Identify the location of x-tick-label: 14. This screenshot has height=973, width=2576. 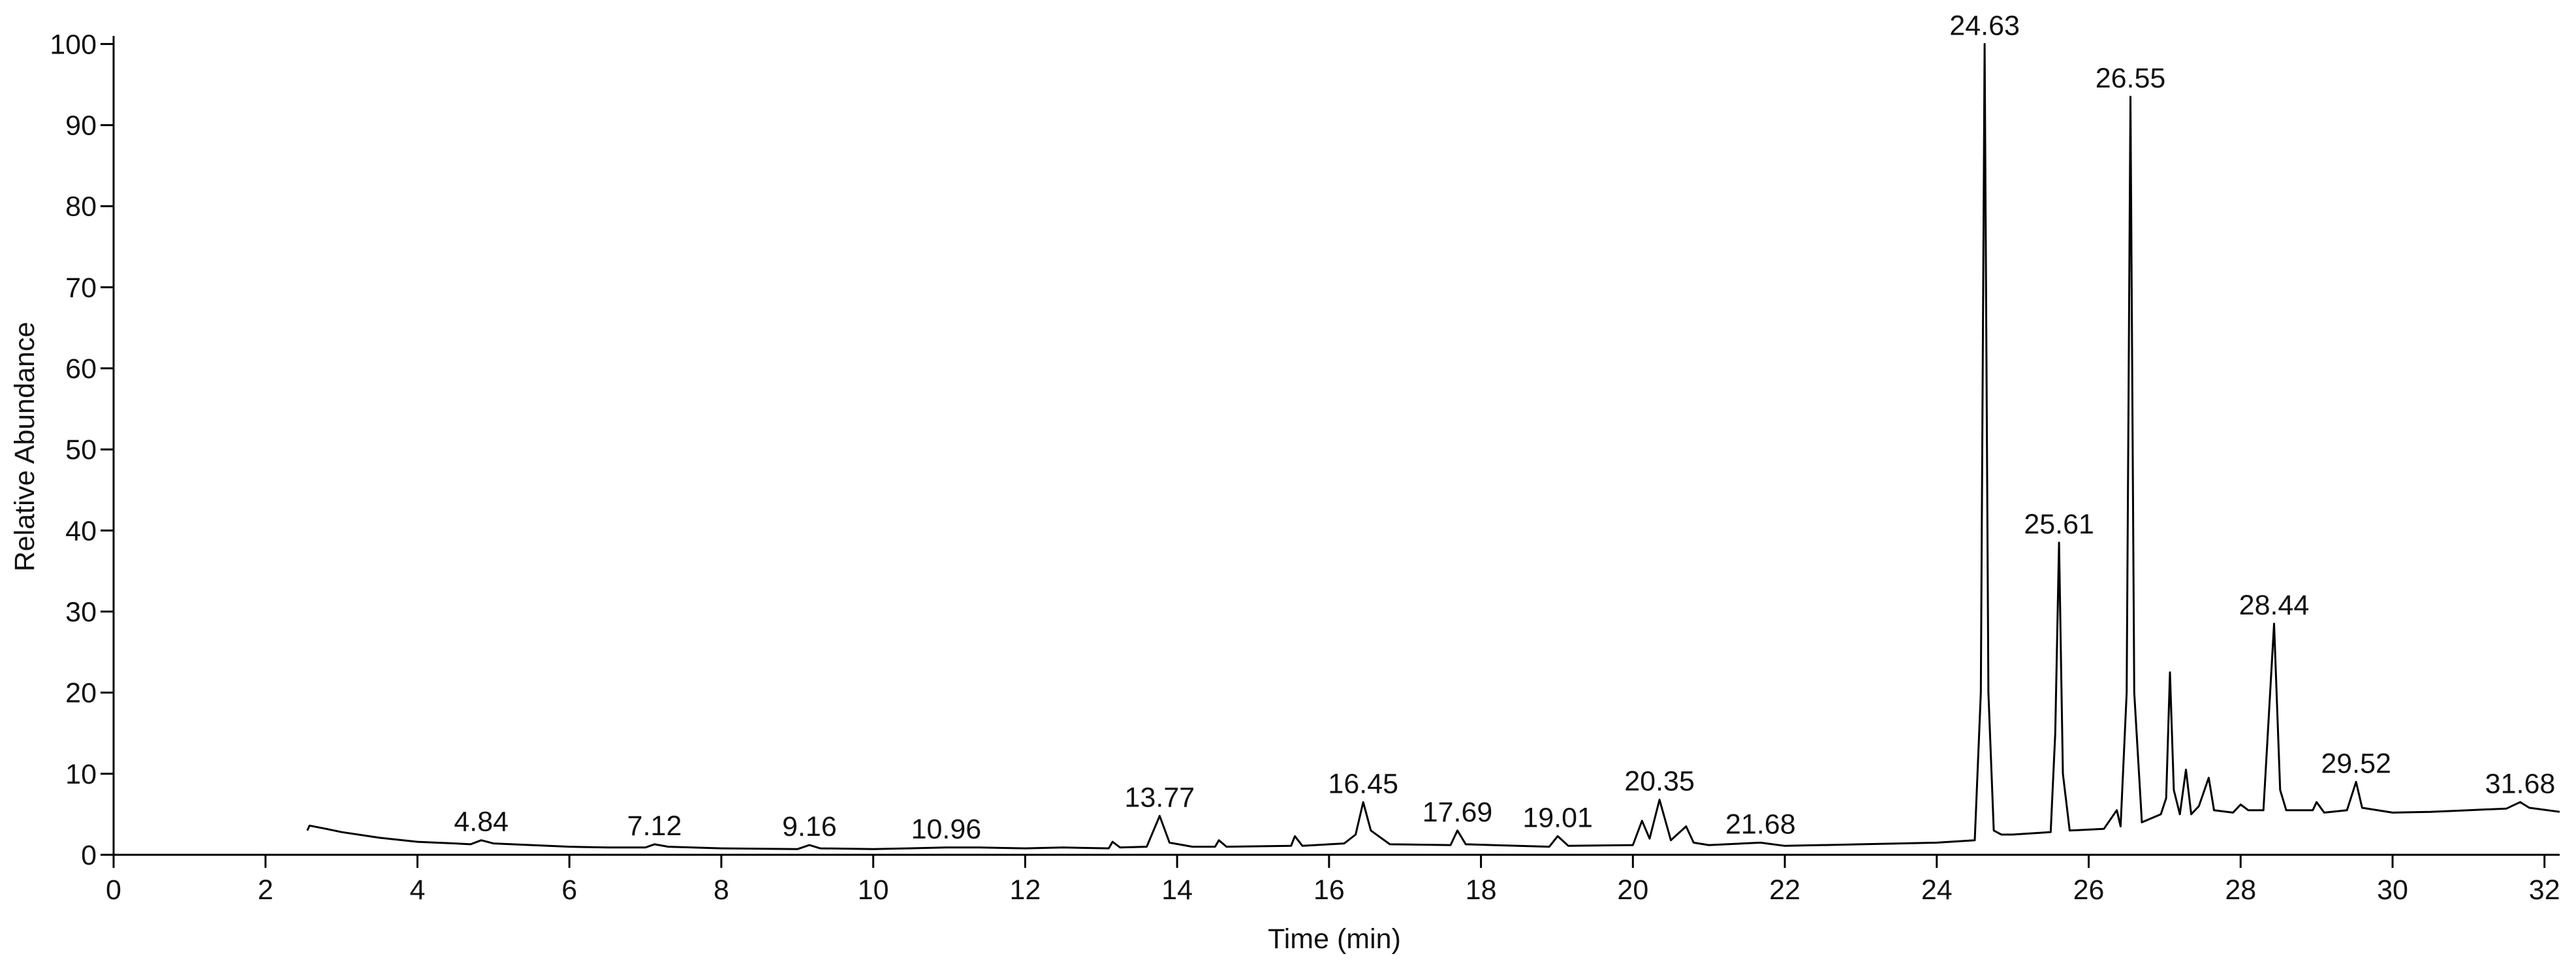
(1177, 890).